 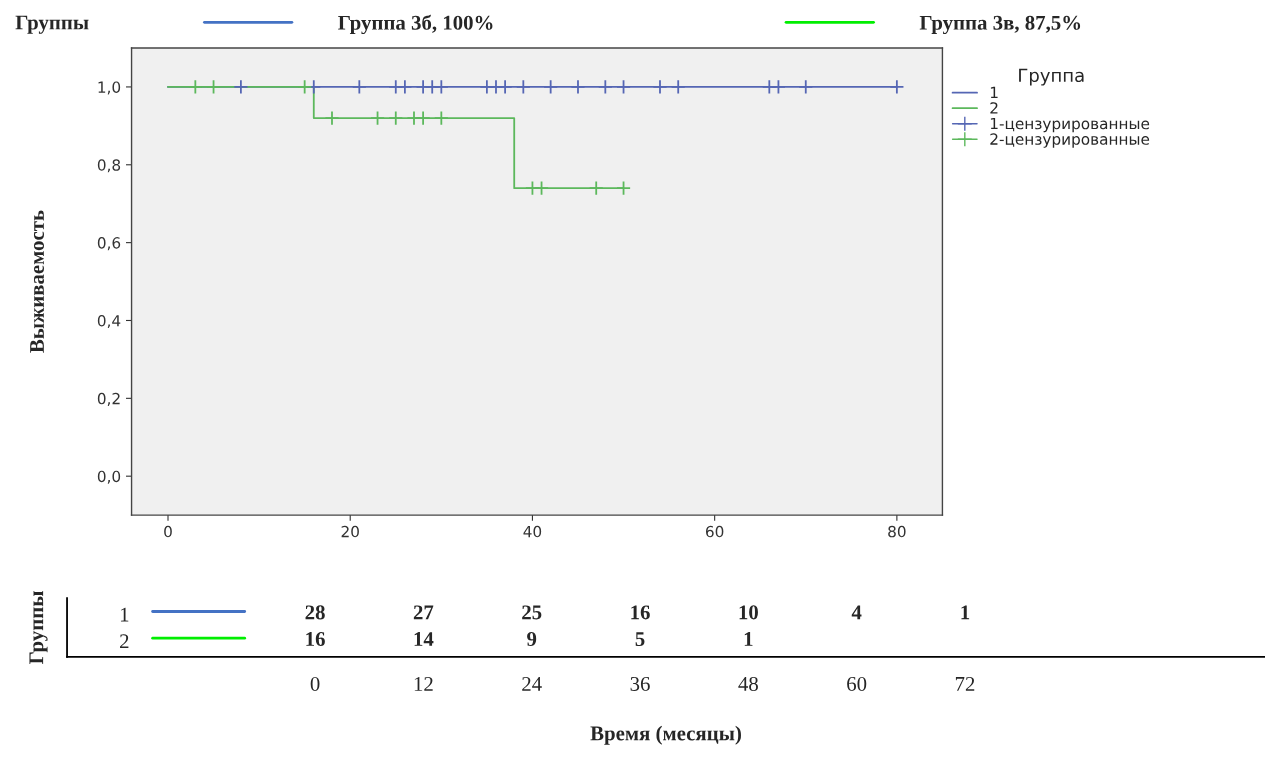 What do you see at coordinates (1000, 25) in the screenshot?
I see `text: Группа 3в, 87,5%` at bounding box center [1000, 25].